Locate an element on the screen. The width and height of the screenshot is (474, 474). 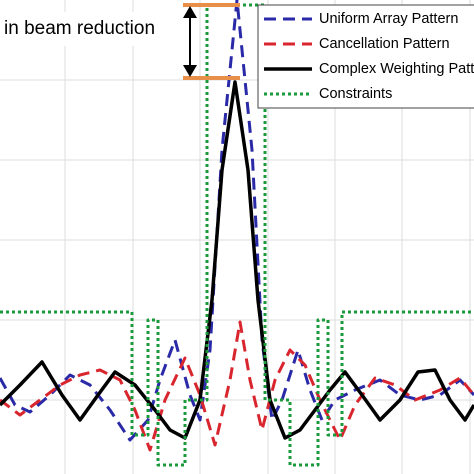
legend-label: Constraints is located at coordinates (355, 94).